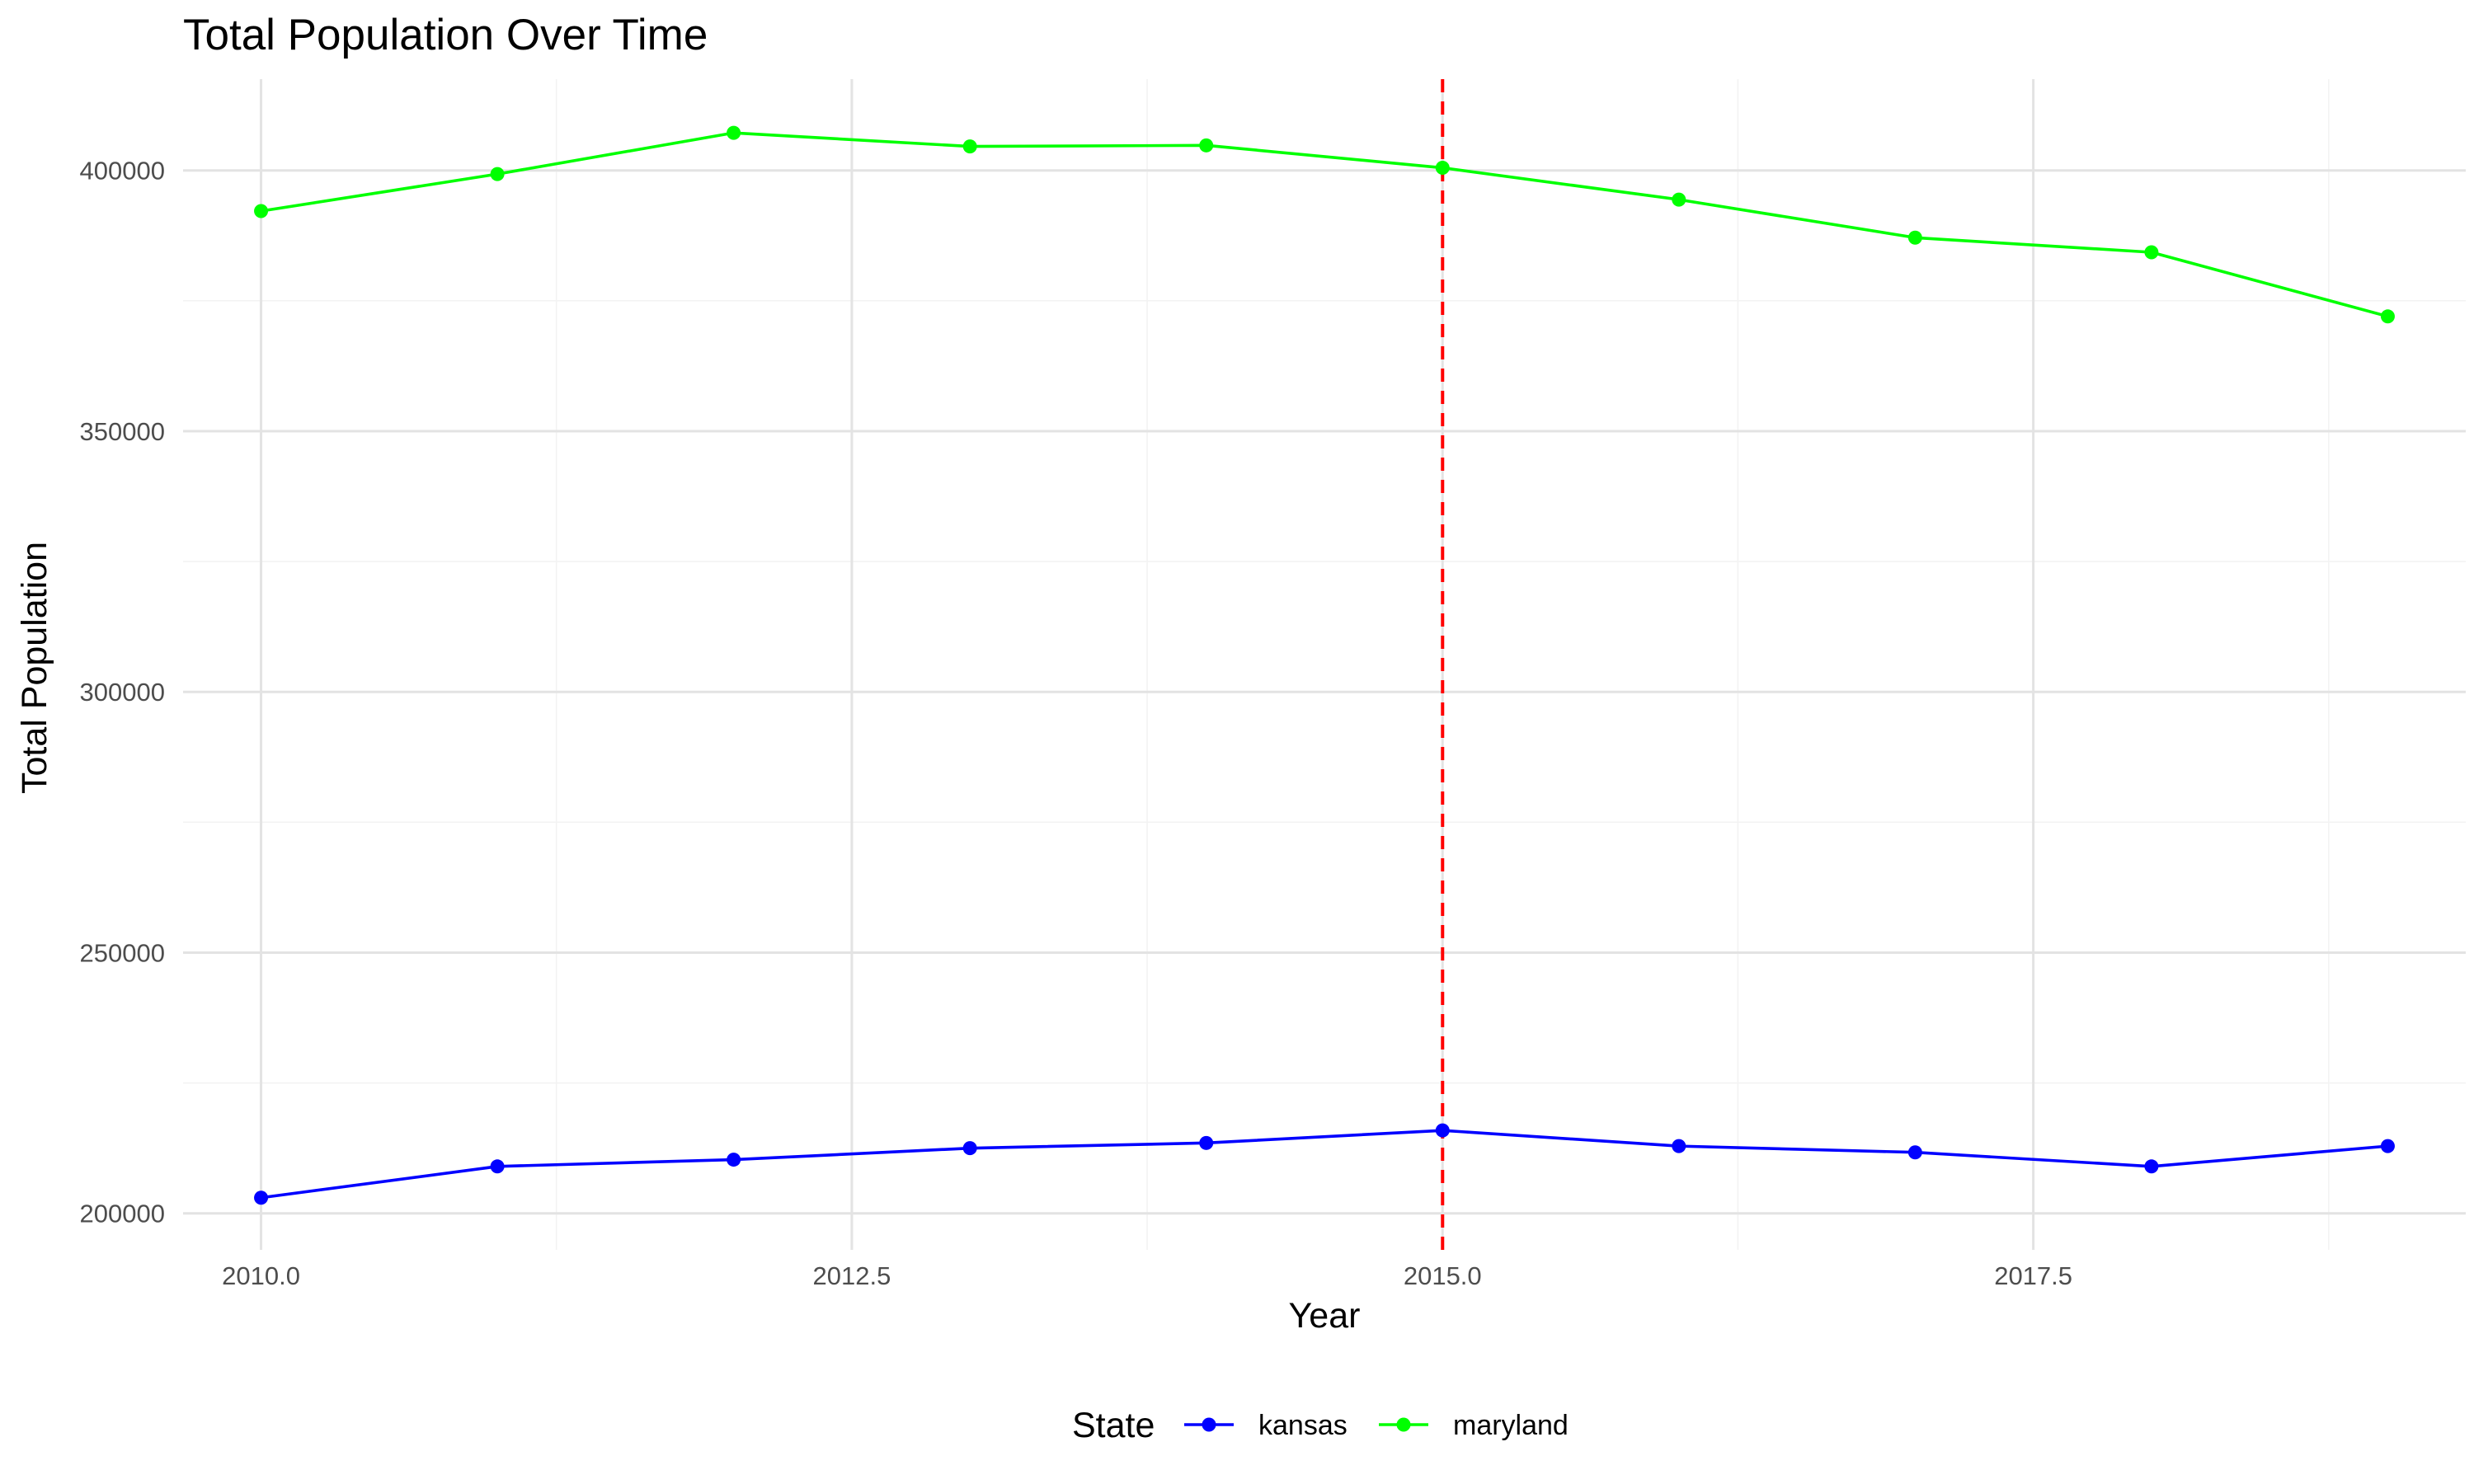 This screenshot has width=2474, height=1484. Describe the element at coordinates (969, 146) in the screenshot. I see `data-point-maryland-2013` at that location.